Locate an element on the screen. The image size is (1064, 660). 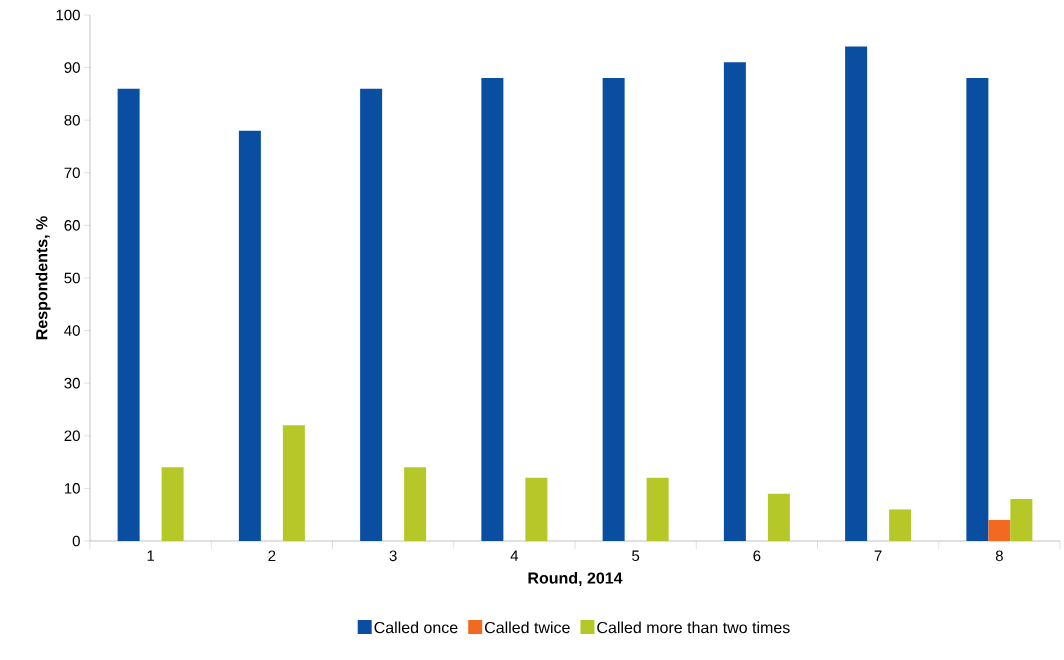
y-tick-label: 70 is located at coordinates (72, 173).